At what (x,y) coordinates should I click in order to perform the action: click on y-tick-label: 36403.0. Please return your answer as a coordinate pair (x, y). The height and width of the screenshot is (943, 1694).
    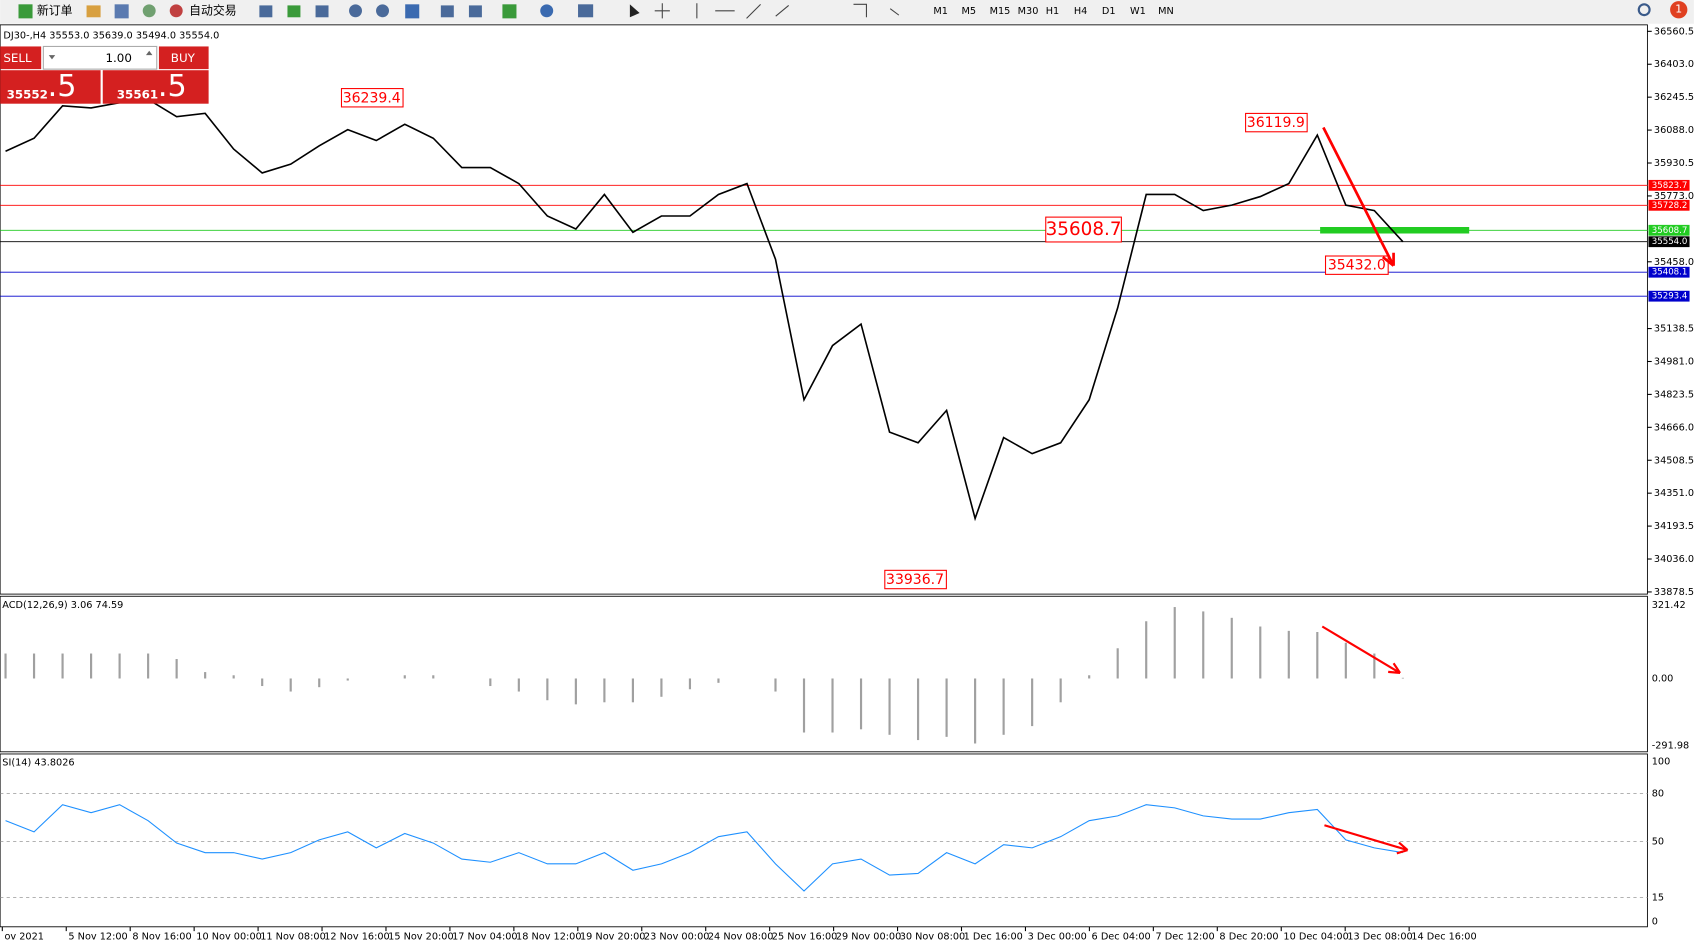
    Looking at the image, I should click on (1674, 64).